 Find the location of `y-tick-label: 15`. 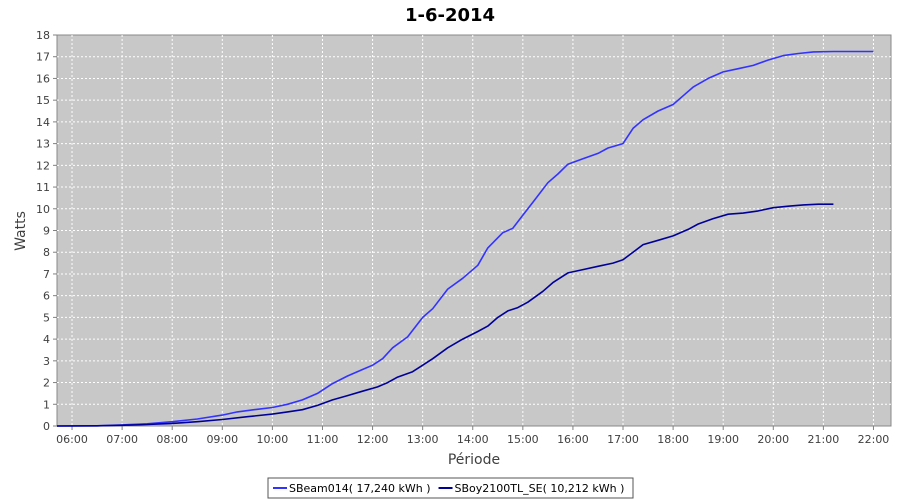

y-tick-label: 15 is located at coordinates (43, 100).